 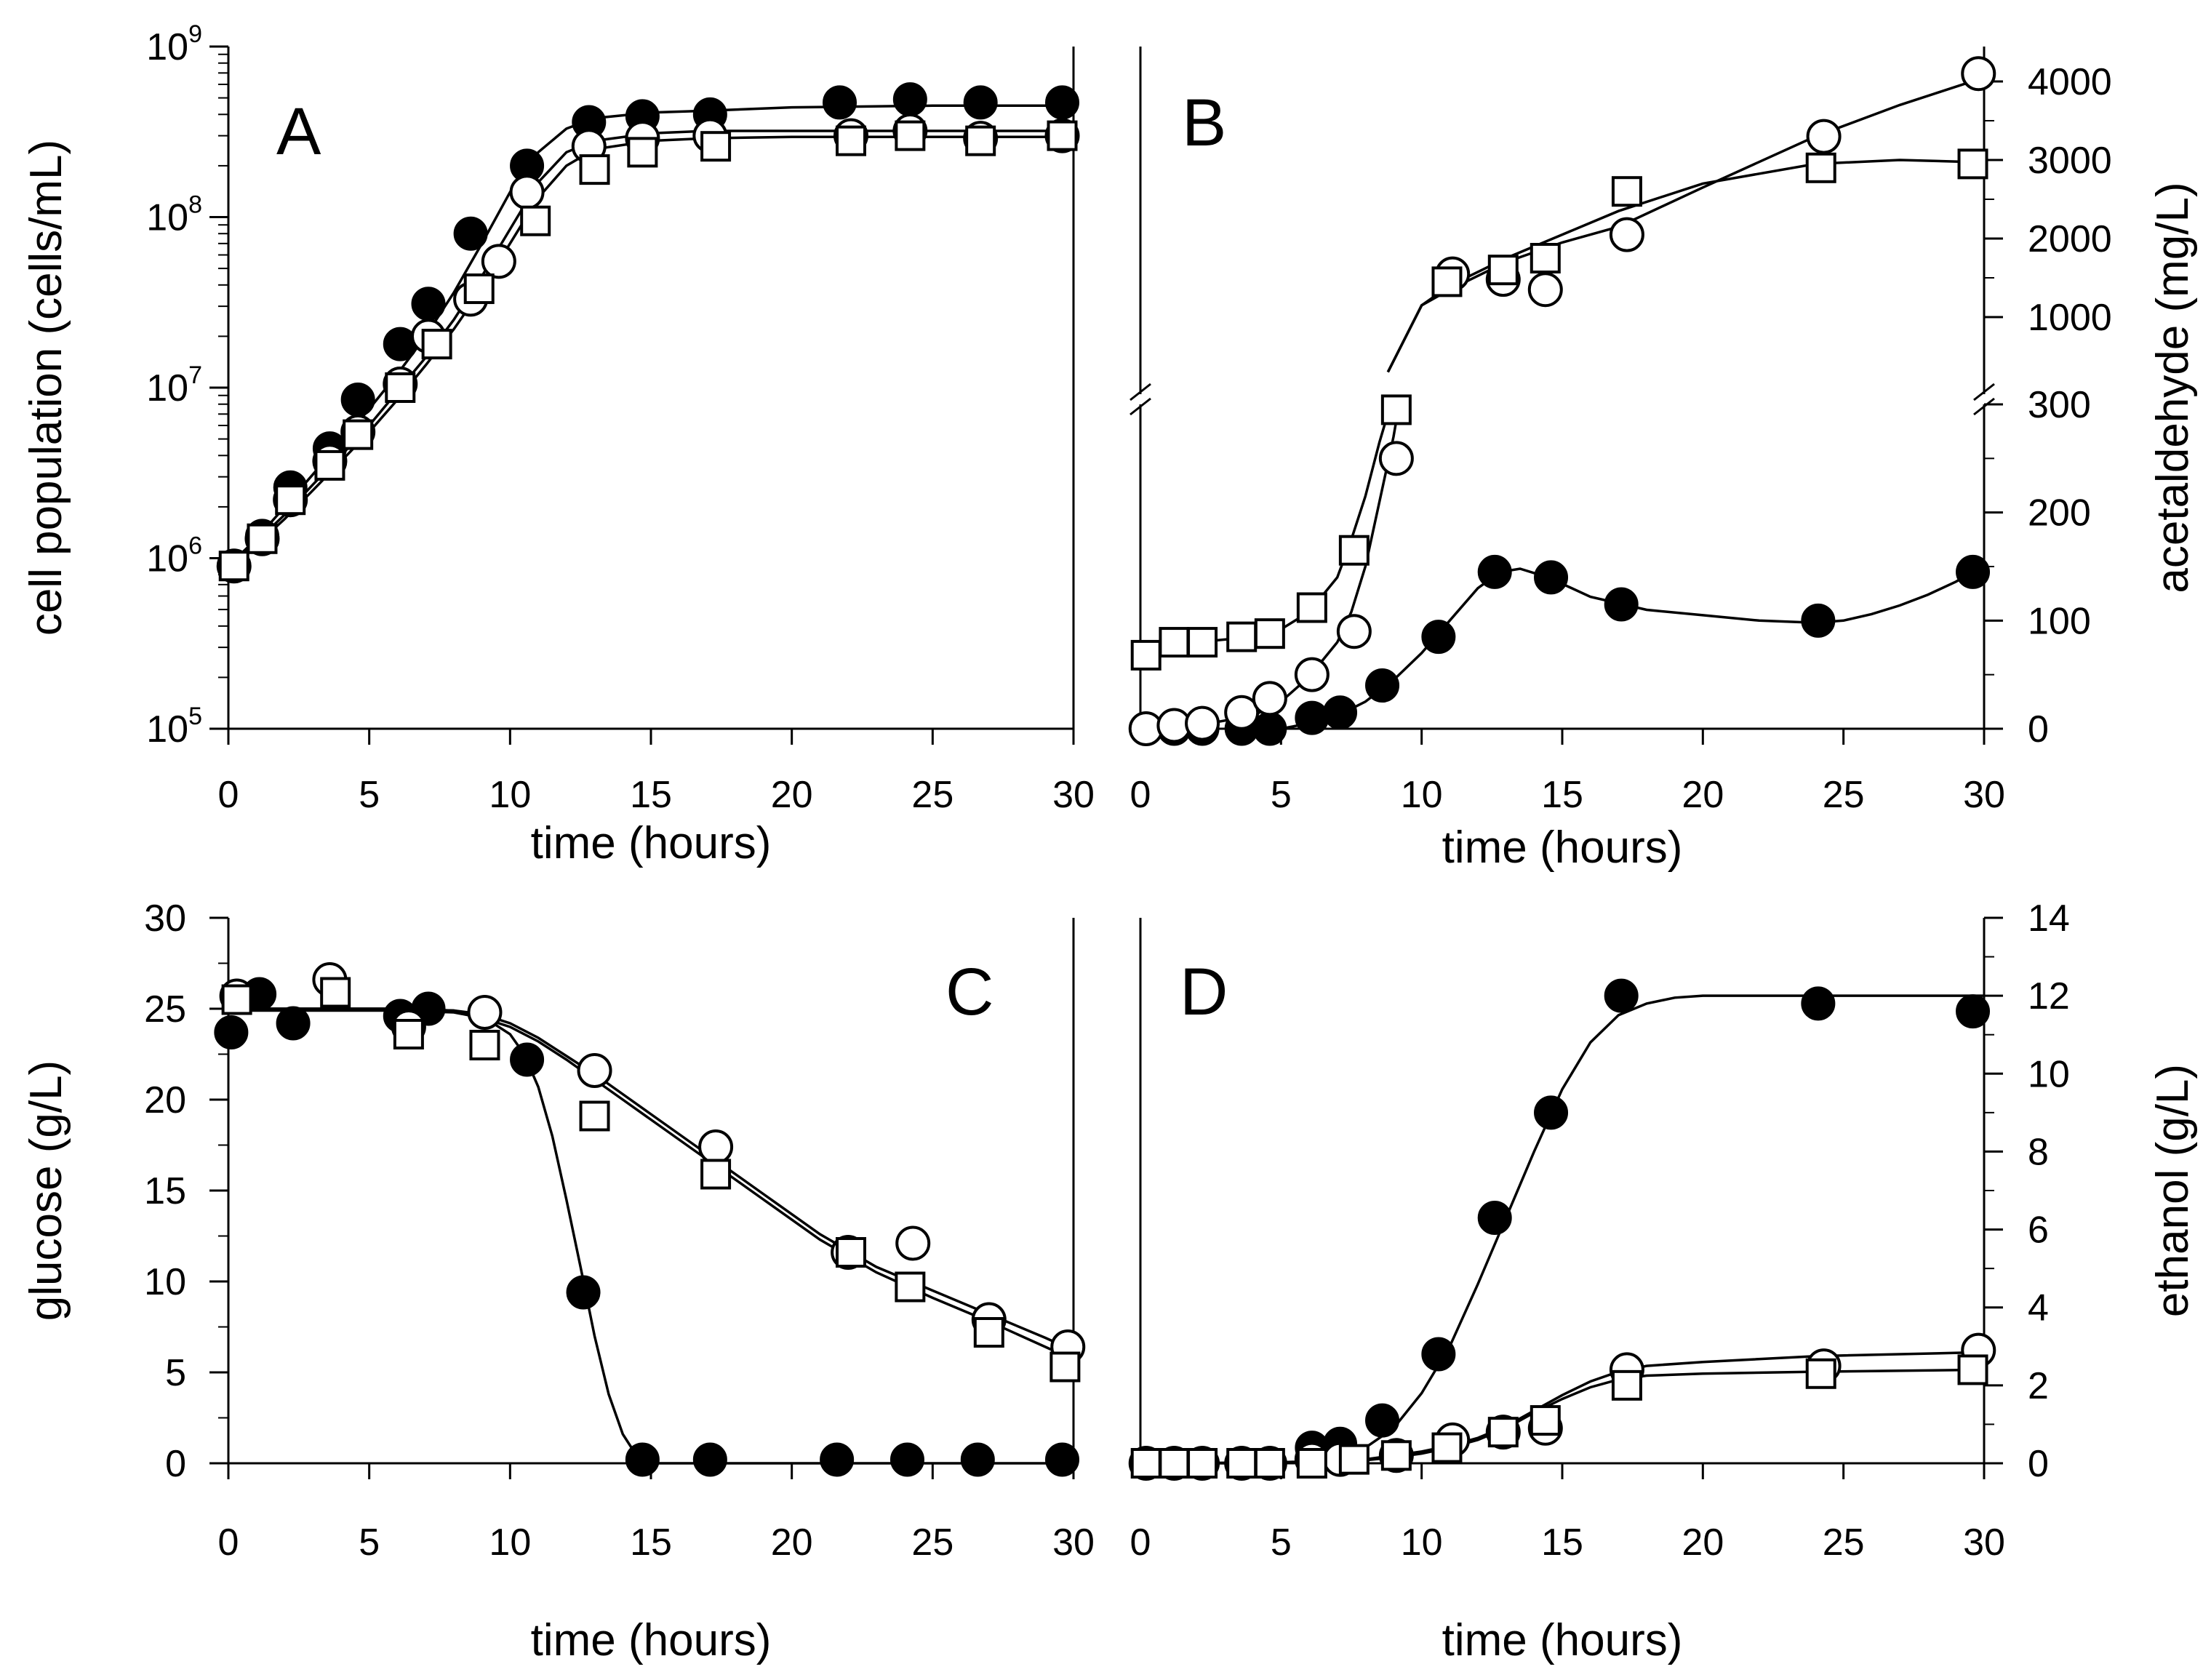 What do you see at coordinates (1073, 795) in the screenshot?
I see `x-tick-label: 30` at bounding box center [1073, 795].